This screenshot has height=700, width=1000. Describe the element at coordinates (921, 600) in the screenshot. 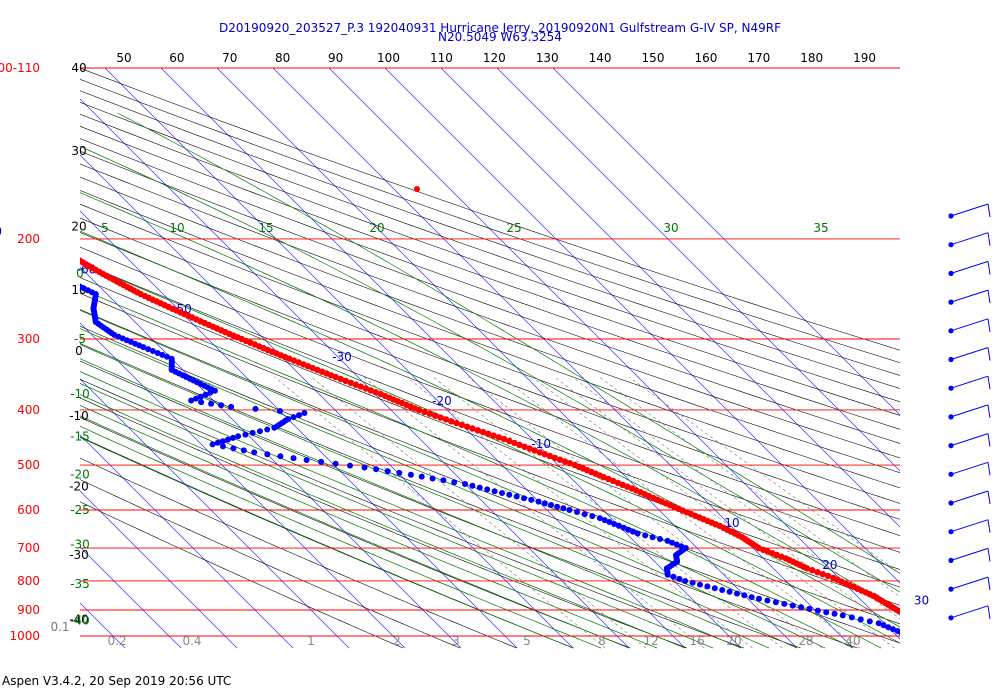

I see `isotherm-label: 30` at that location.